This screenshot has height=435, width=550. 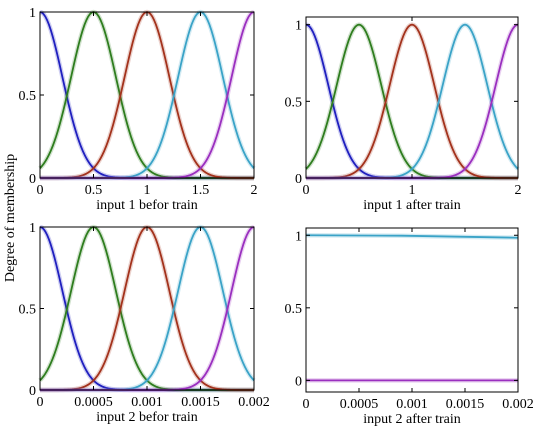 I want to click on x-tick-label: 0.5, so click(x=94, y=190).